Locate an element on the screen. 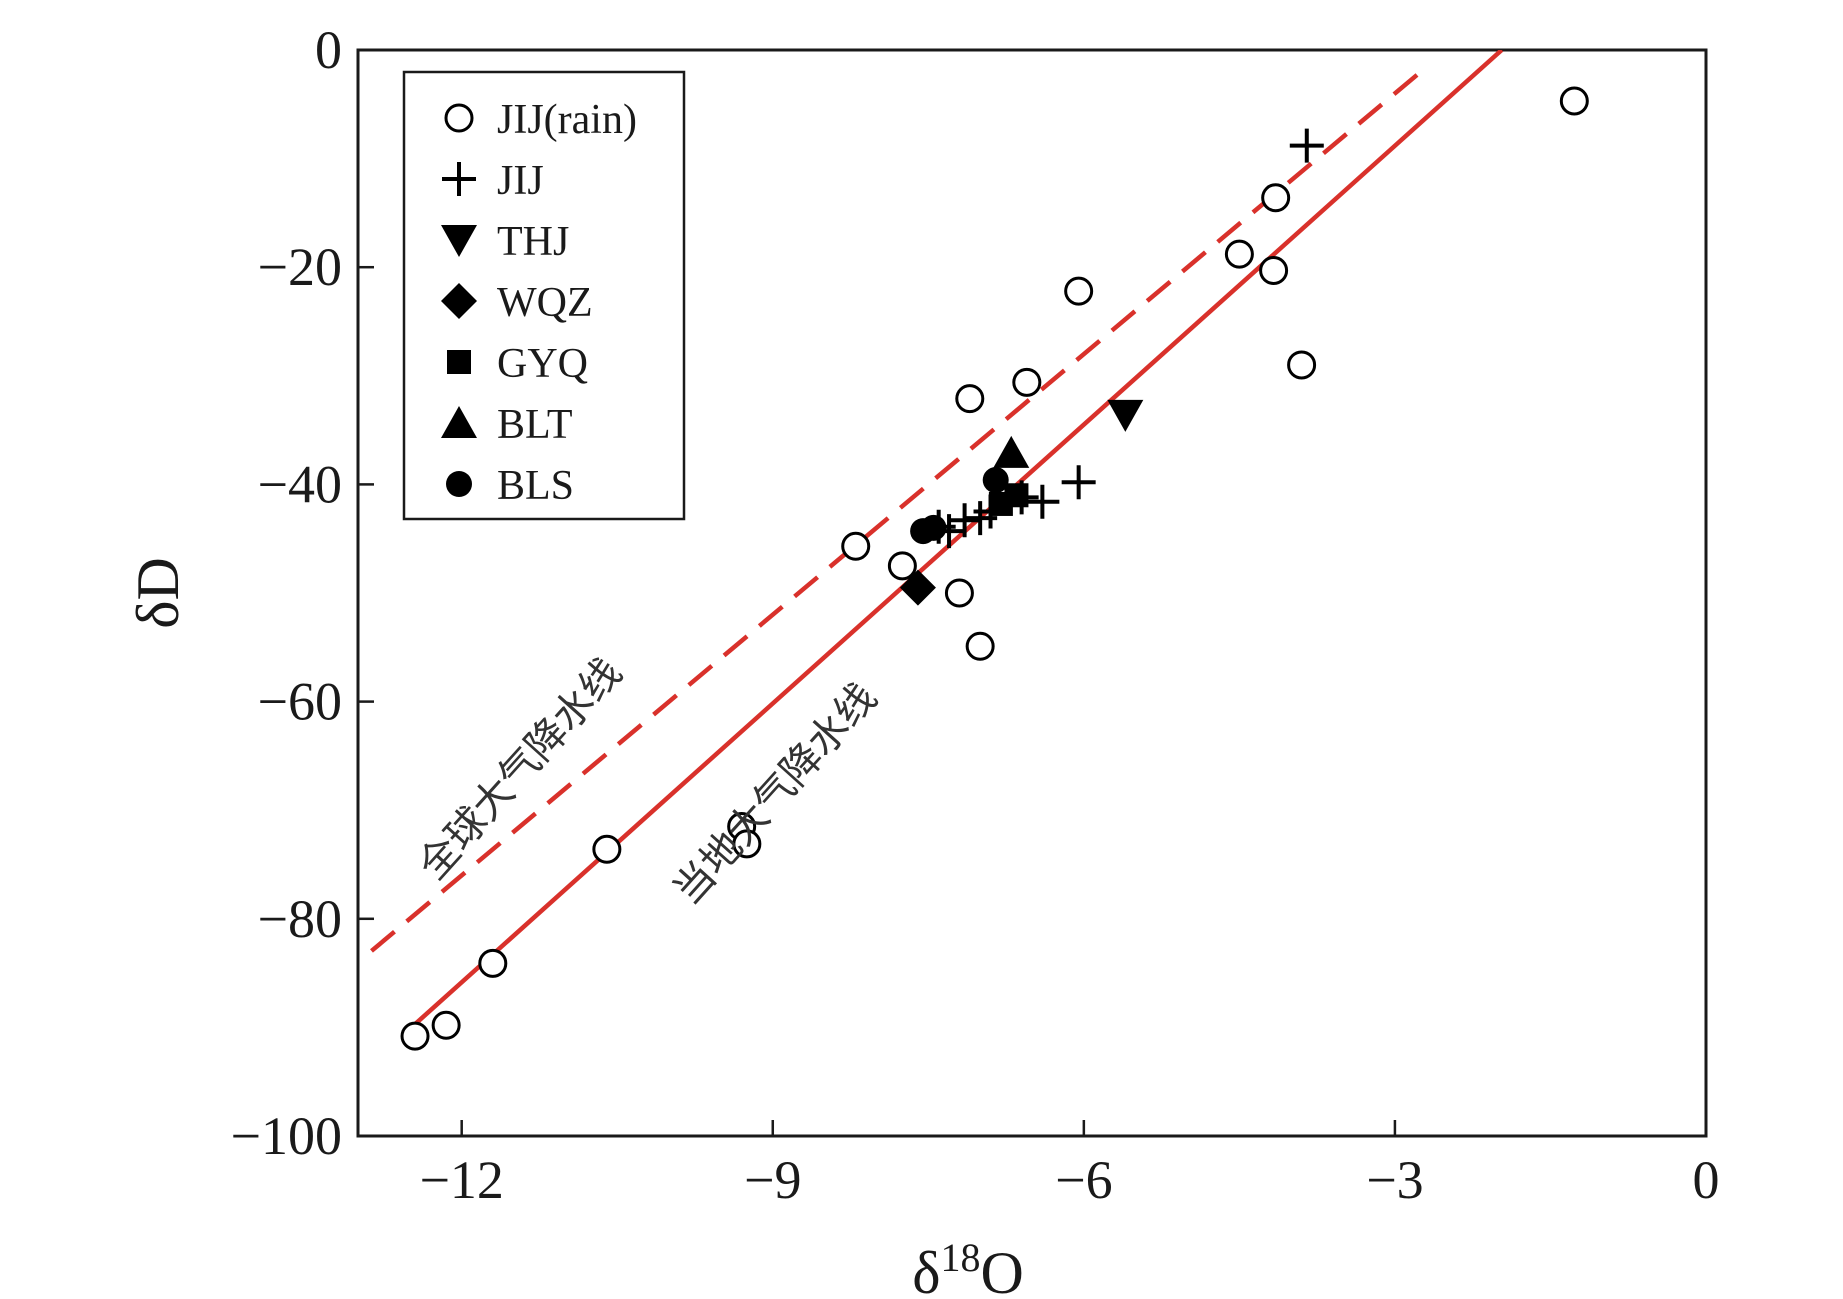 The width and height of the screenshot is (1843, 1299). point-gyq is located at coordinates (1016, 495).